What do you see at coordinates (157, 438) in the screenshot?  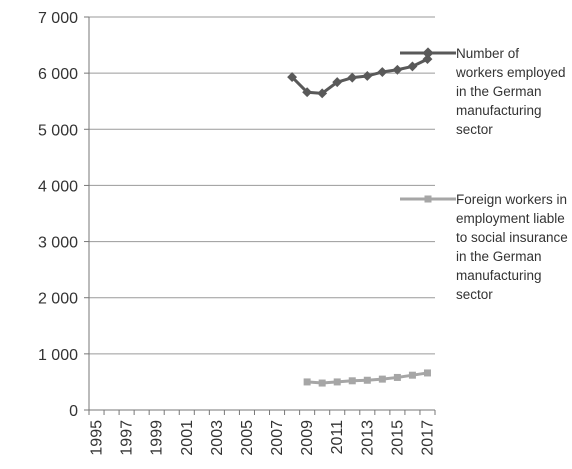 I see `x-tick-label: 1999` at bounding box center [157, 438].